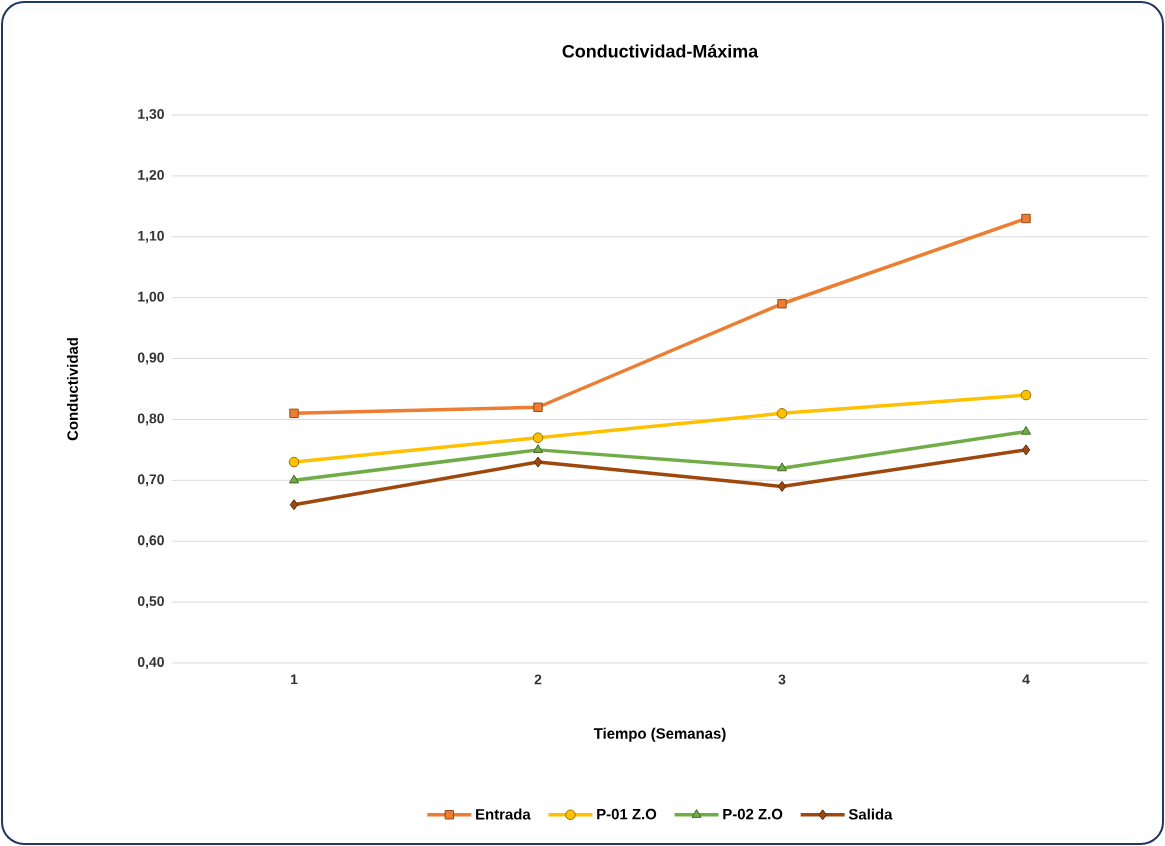  I want to click on legend-label: P-01 Z.O, so click(627, 814).